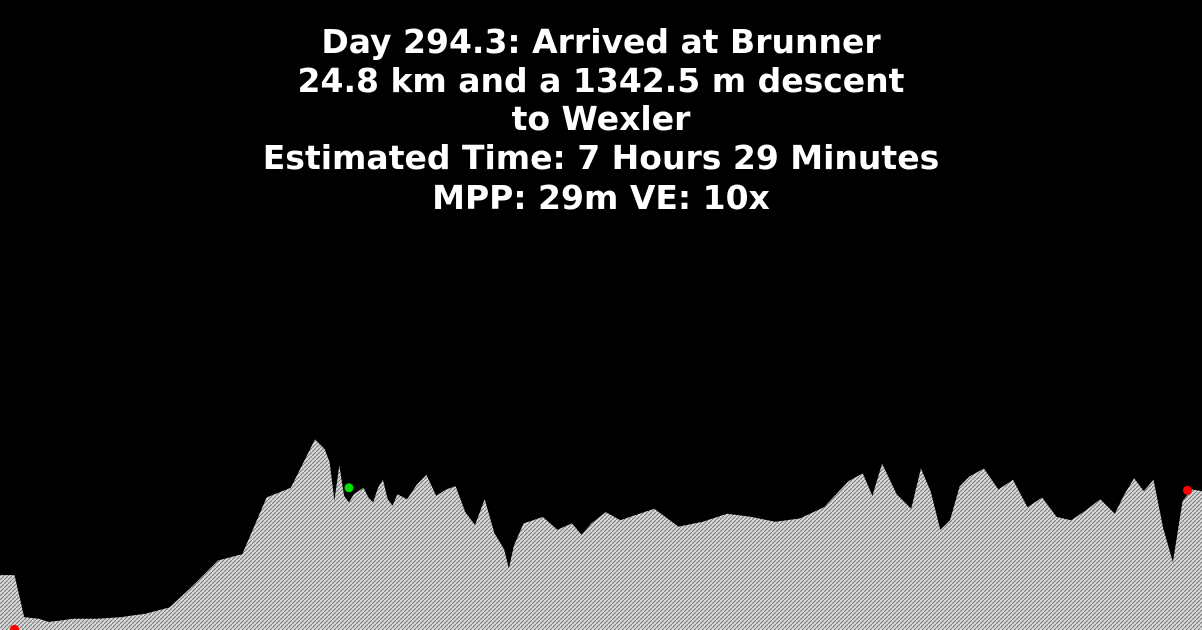 The width and height of the screenshot is (1202, 630). Describe the element at coordinates (1187, 490) in the screenshot. I see `end-point-marker` at that location.